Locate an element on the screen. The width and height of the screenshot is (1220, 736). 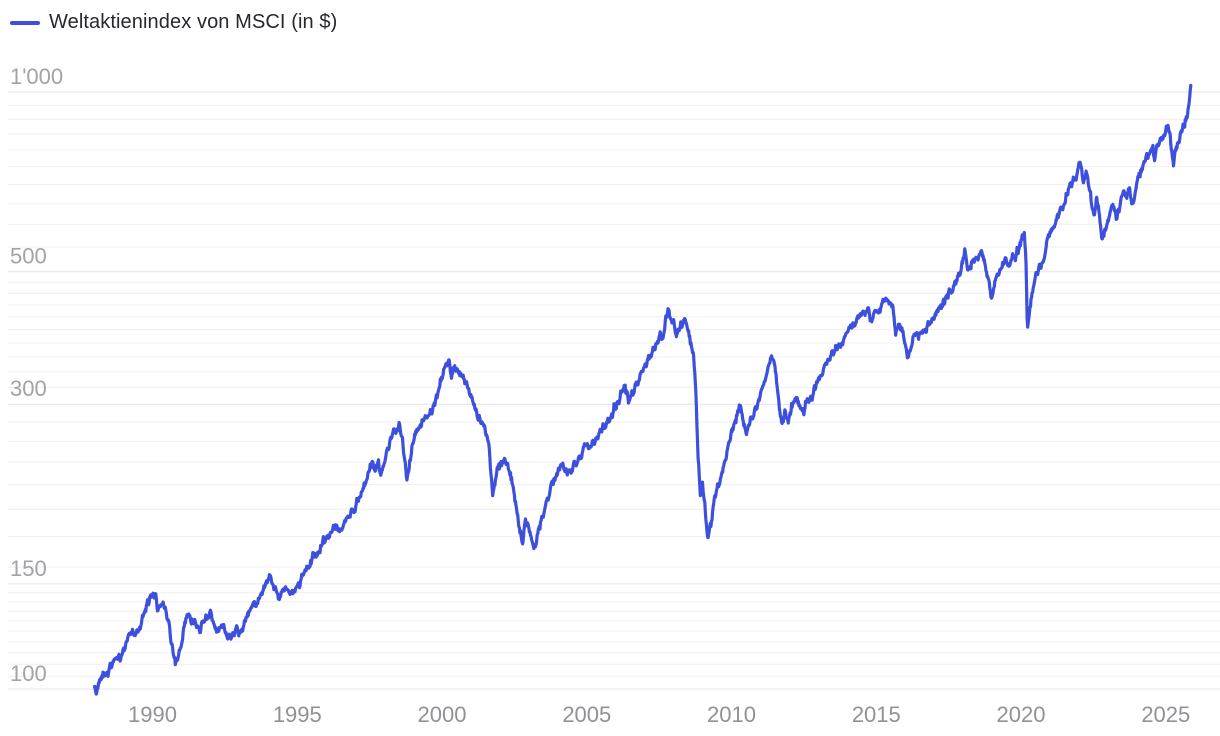
x-axis-tick-label: 2005 is located at coordinates (586, 714).